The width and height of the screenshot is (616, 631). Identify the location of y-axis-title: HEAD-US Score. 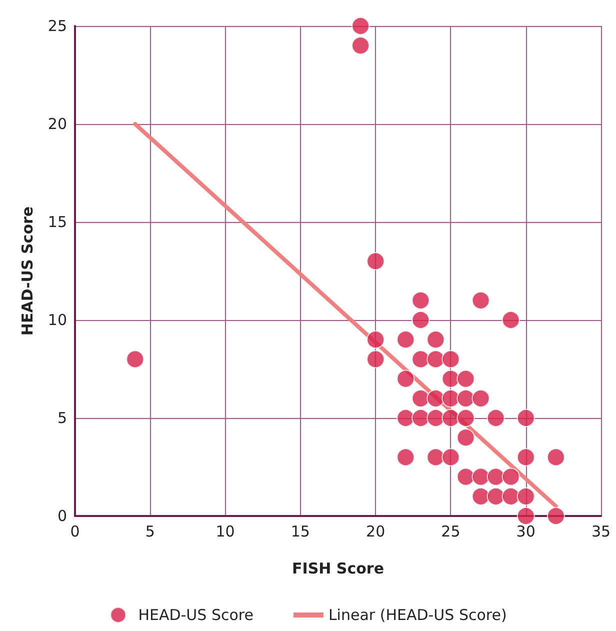
(27, 271).